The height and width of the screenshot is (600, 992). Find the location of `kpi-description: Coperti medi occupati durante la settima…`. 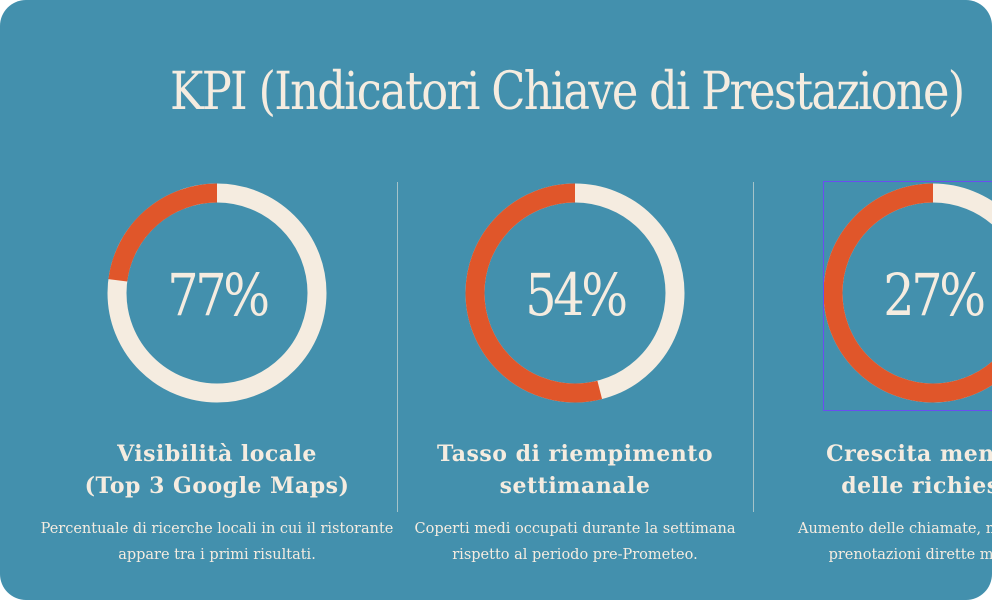

kpi-description: Coperti medi occupati durante la settima… is located at coordinates (575, 542).